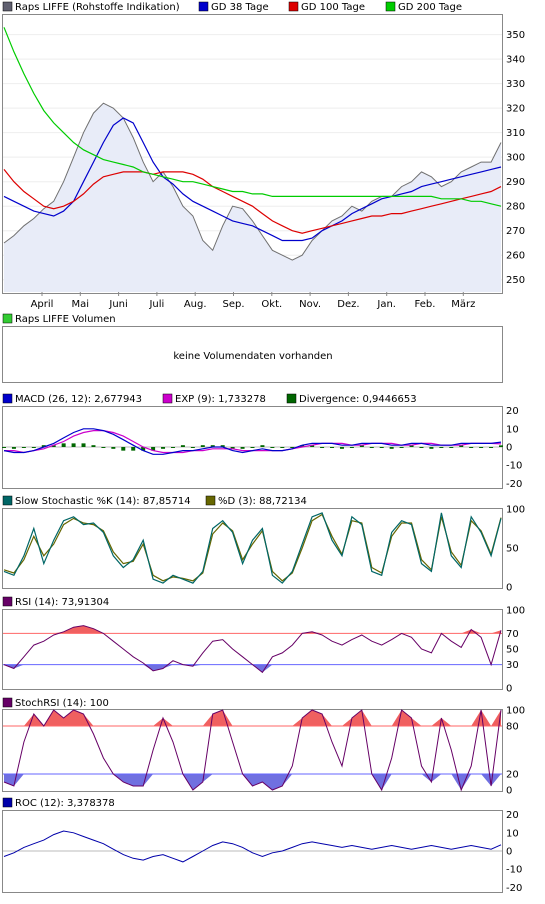 This screenshot has width=545, height=904. I want to click on legend-swatch-gd200, so click(390, 6).